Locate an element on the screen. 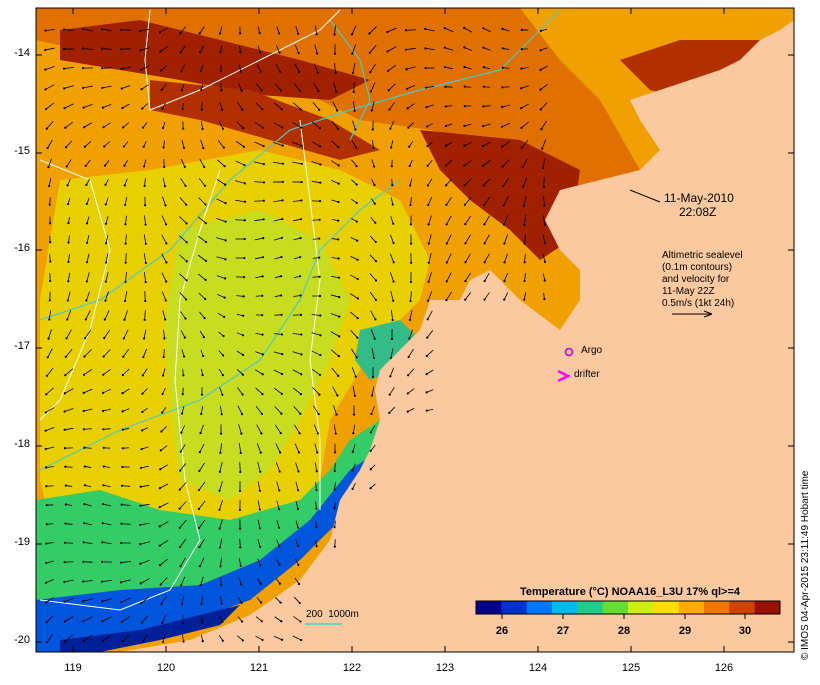 The image size is (820, 685). colorbar-segment is located at coordinates (717, 607).